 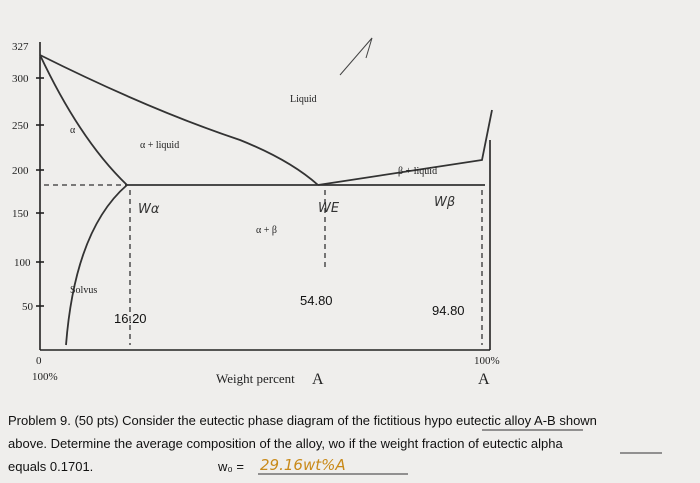 What do you see at coordinates (329, 208) in the screenshot?
I see `handwritten-note: WE` at bounding box center [329, 208].